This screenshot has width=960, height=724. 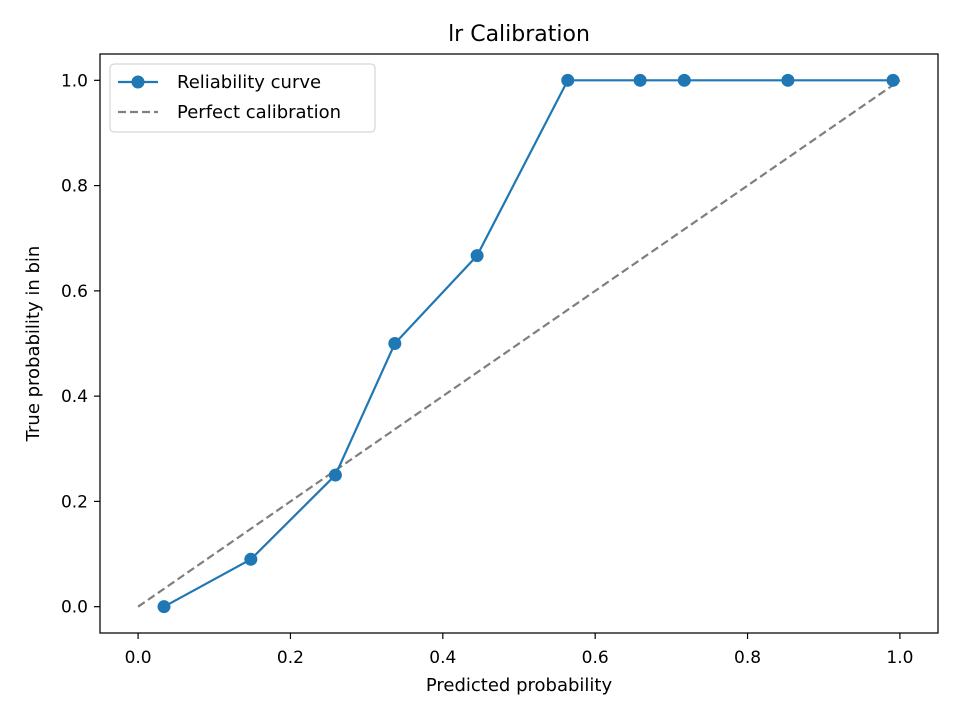 I want to click on x-tick-label: 0.8, so click(x=747, y=658).